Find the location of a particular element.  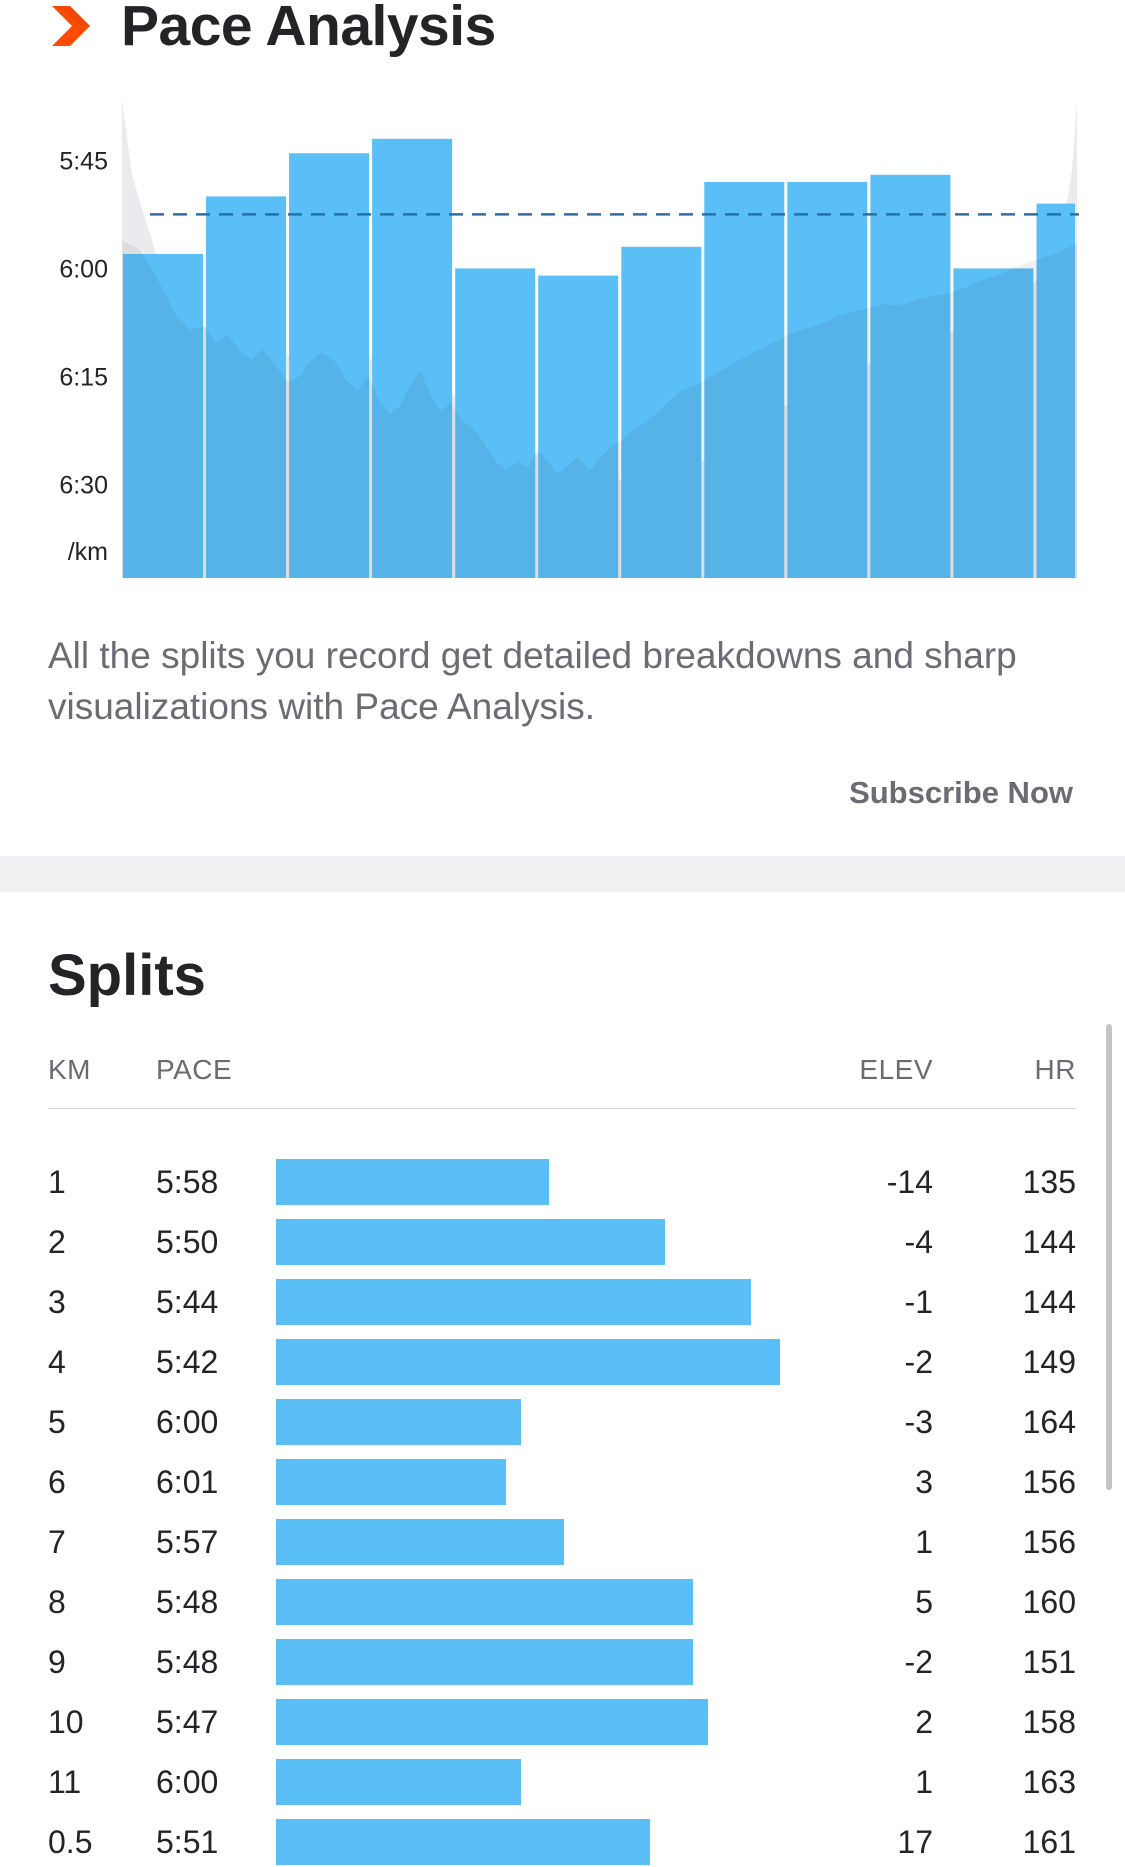

header-divider is located at coordinates (562, 1108).